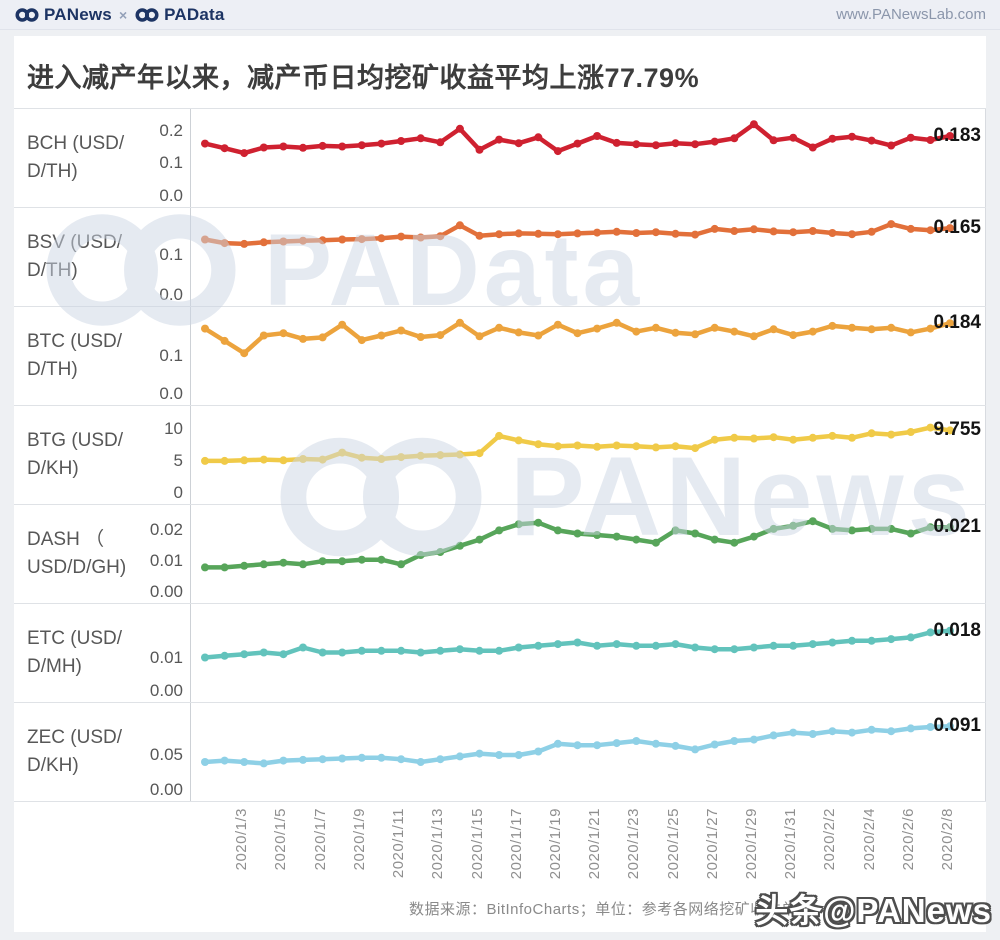 The width and height of the screenshot is (1000, 940). Describe the element at coordinates (320, 839) in the screenshot. I see `x-tick-label: 2020/1/7` at that location.